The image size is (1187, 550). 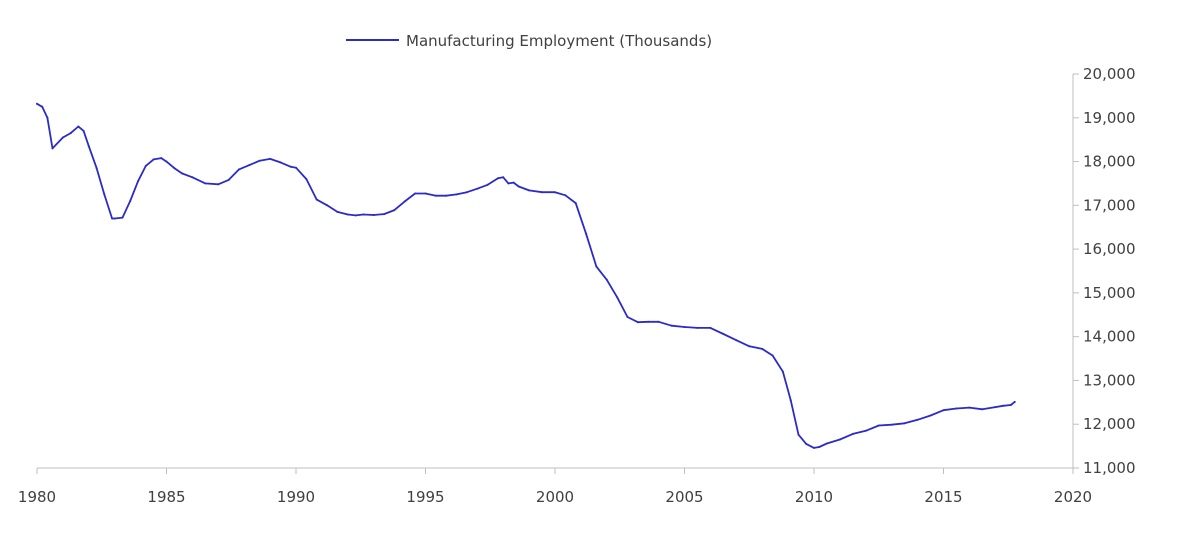 I want to click on x-tick-label: 1995, so click(x=425, y=497).